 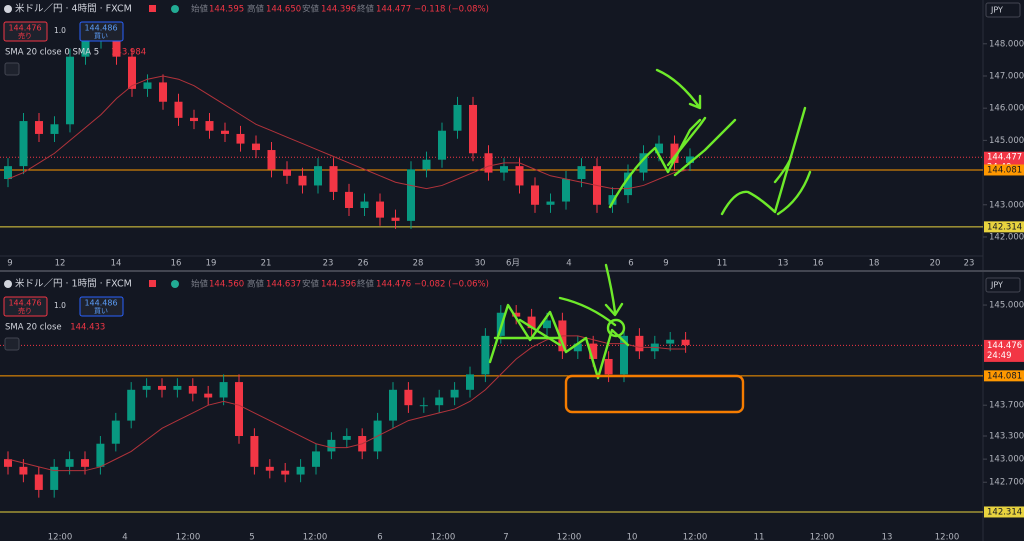 What do you see at coordinates (393, 10) in the screenshot?
I see `ohlc-close: 144.477` at bounding box center [393, 10].